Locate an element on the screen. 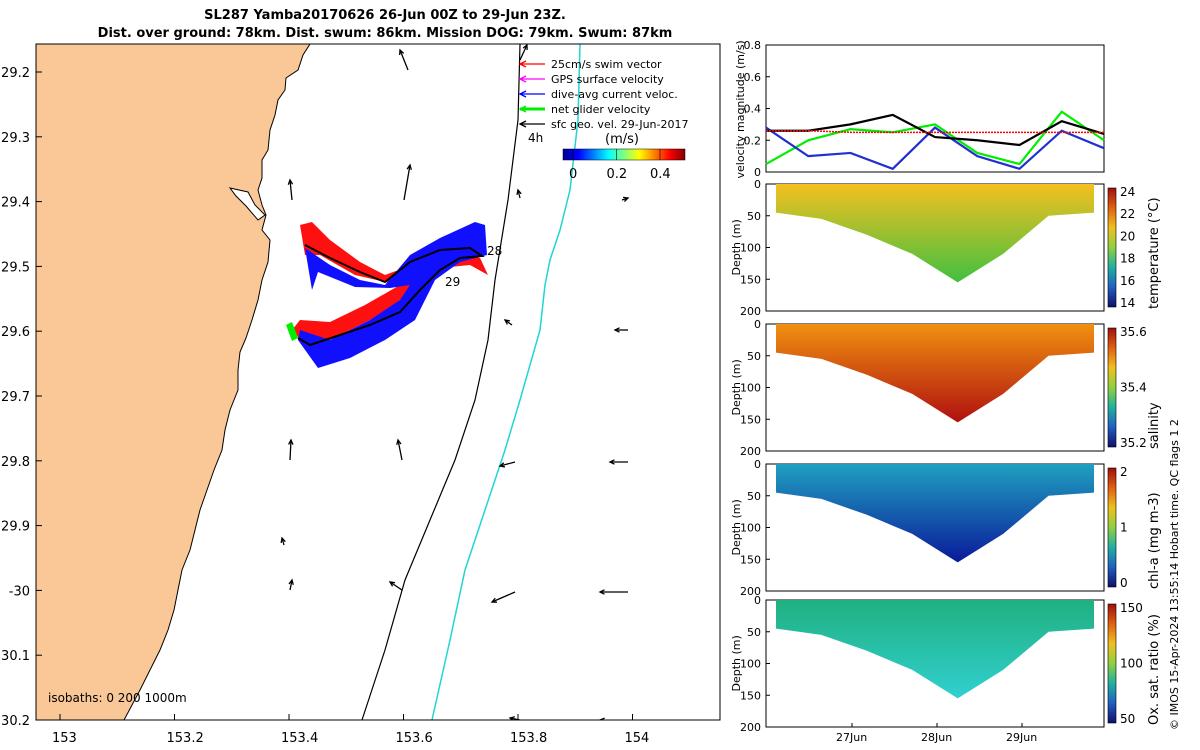 Image resolution: width=1200 pixels, height=750 pixels. map-y-tick-label: 29.5 is located at coordinates (15, 267).